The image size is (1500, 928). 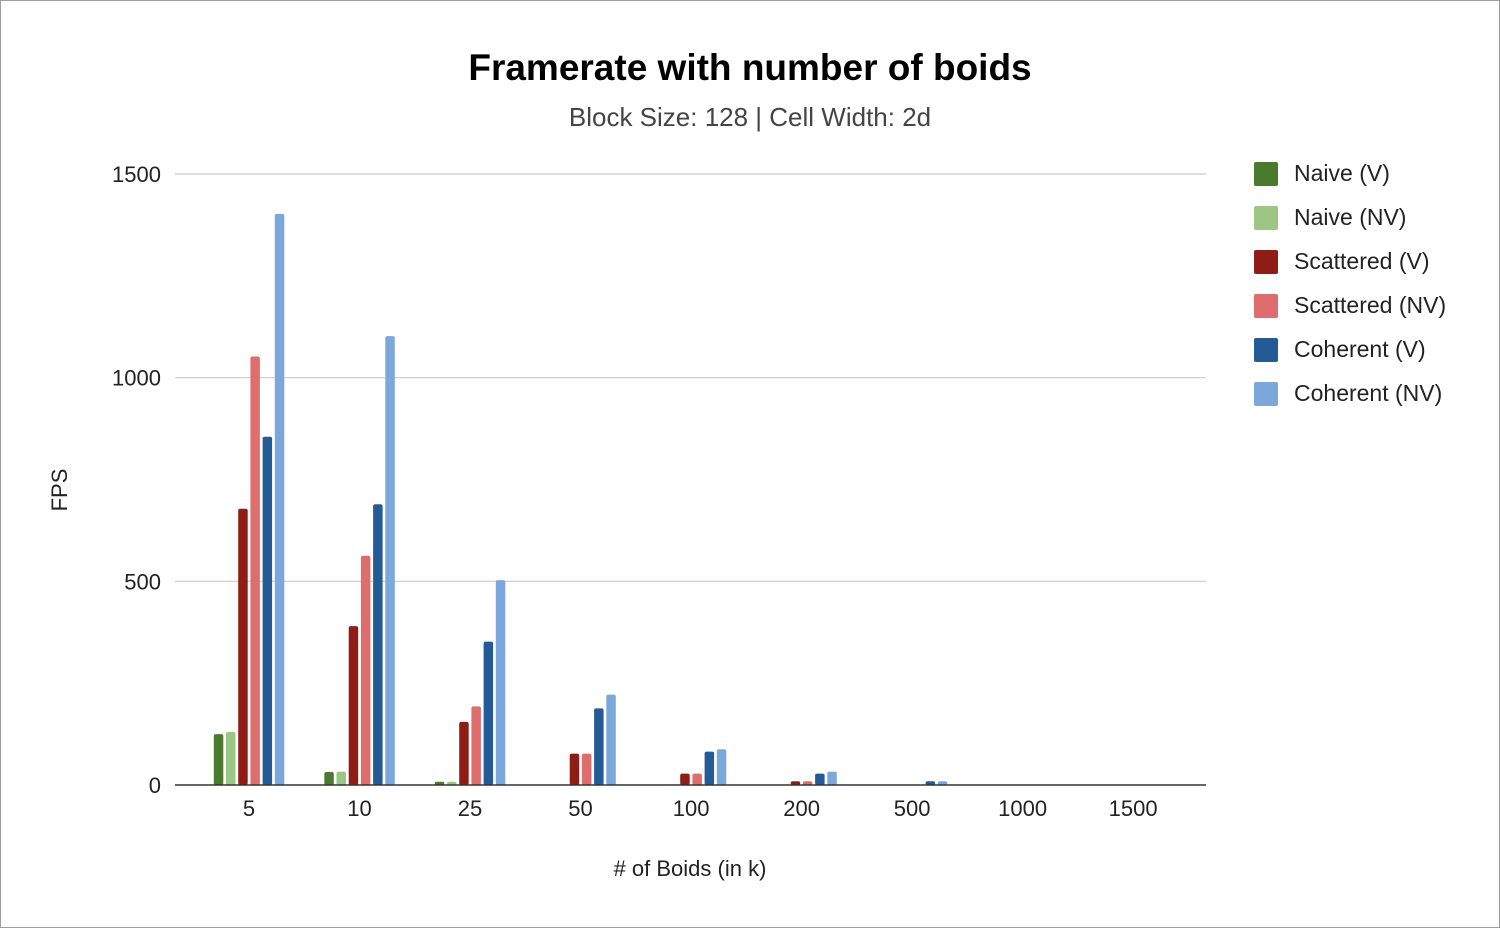 What do you see at coordinates (470, 808) in the screenshot?
I see `x-tick-label: 25` at bounding box center [470, 808].